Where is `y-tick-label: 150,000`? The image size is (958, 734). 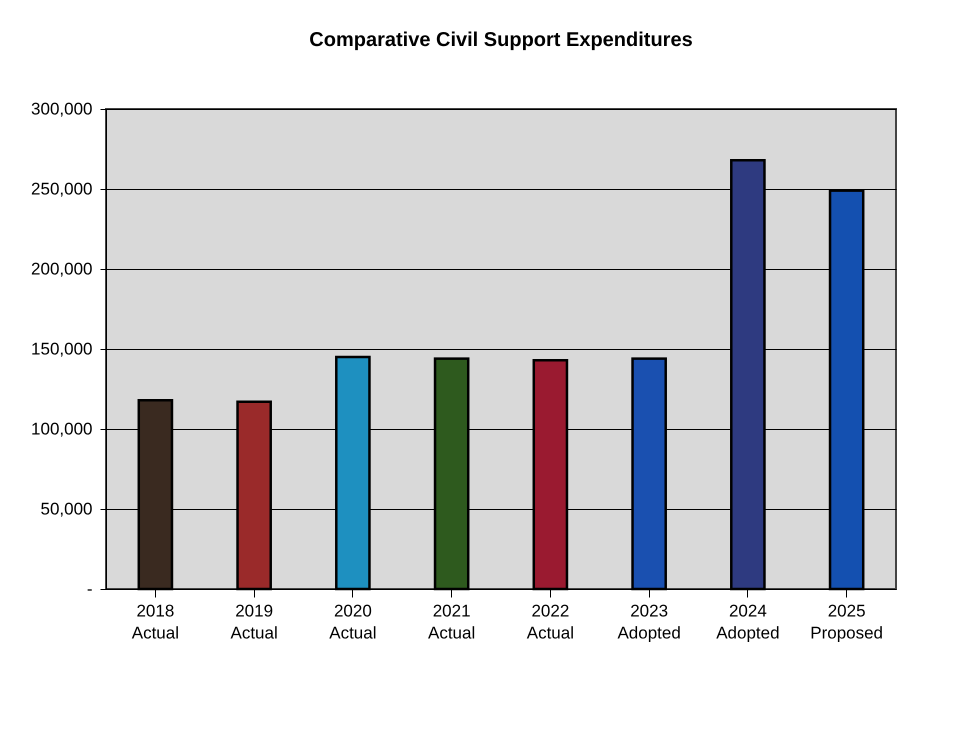 y-tick-label: 150,000 is located at coordinates (61, 349).